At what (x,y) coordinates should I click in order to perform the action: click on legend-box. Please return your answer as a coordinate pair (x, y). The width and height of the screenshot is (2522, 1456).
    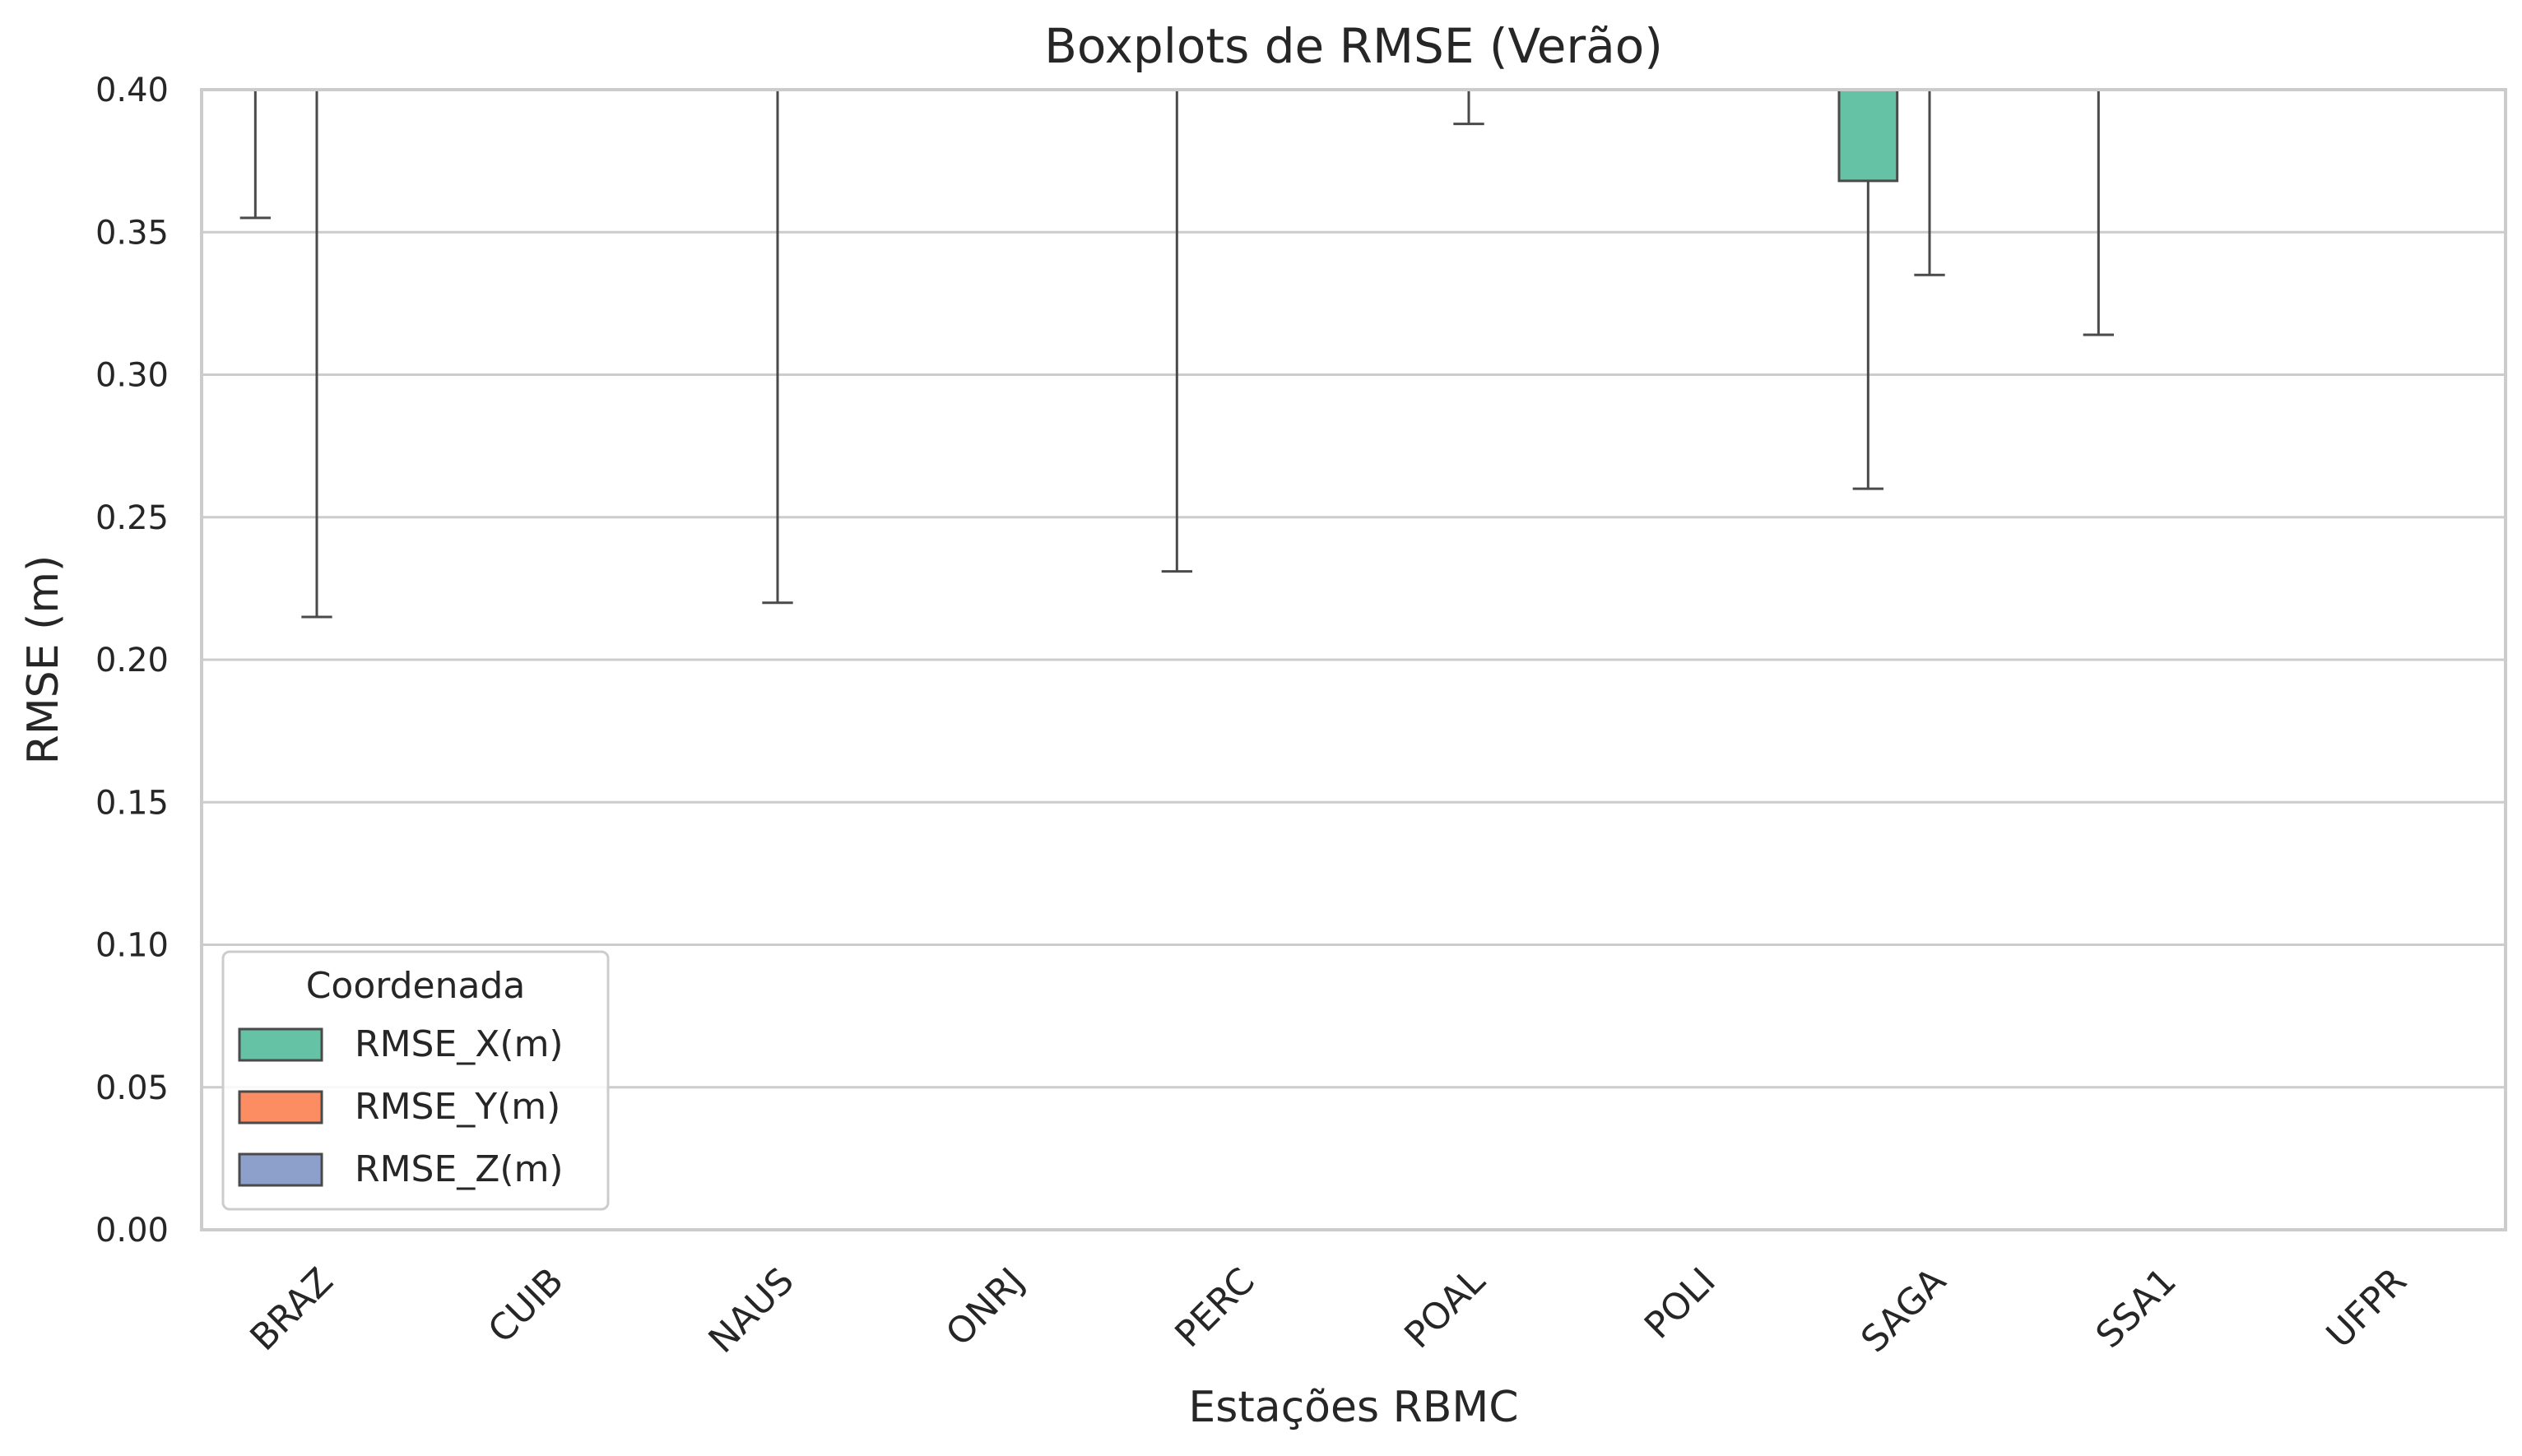
    Looking at the image, I should click on (415, 1080).